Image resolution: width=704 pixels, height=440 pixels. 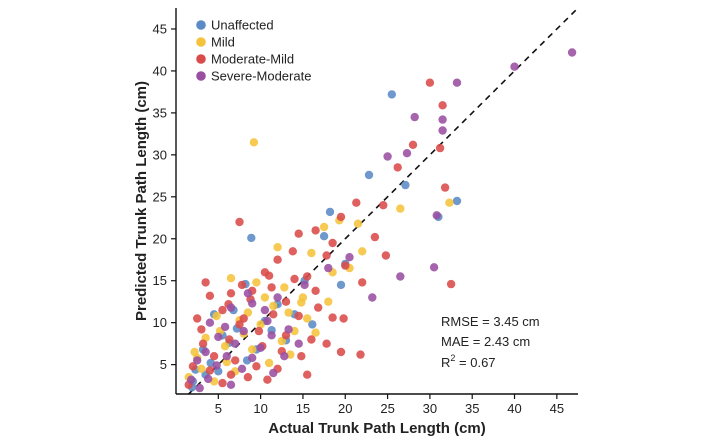 What do you see at coordinates (445, 362) in the screenshot?
I see `r2-prefix: R` at bounding box center [445, 362].